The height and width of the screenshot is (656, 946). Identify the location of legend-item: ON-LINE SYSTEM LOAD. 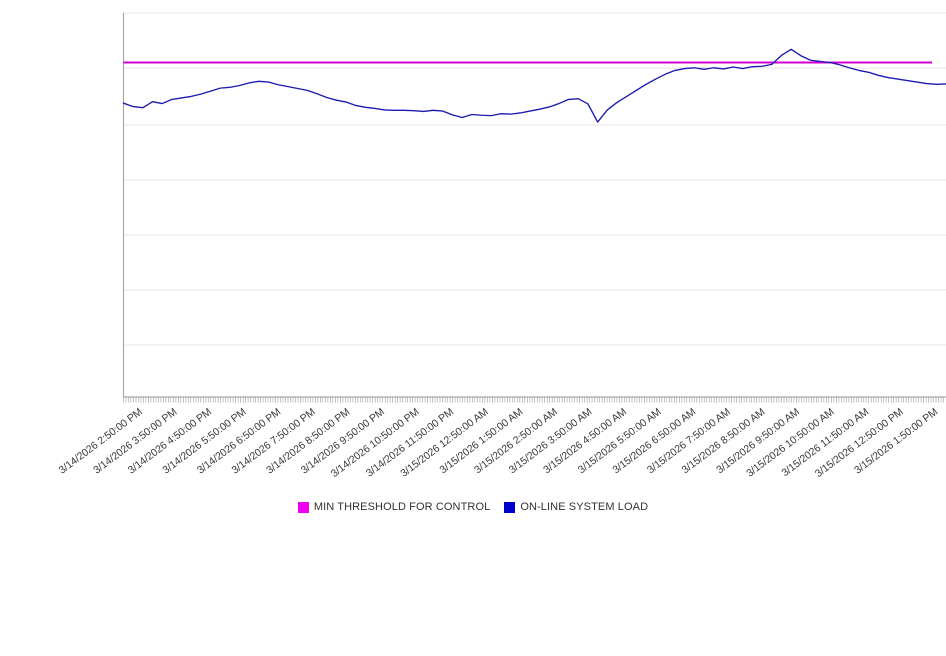
(576, 507).